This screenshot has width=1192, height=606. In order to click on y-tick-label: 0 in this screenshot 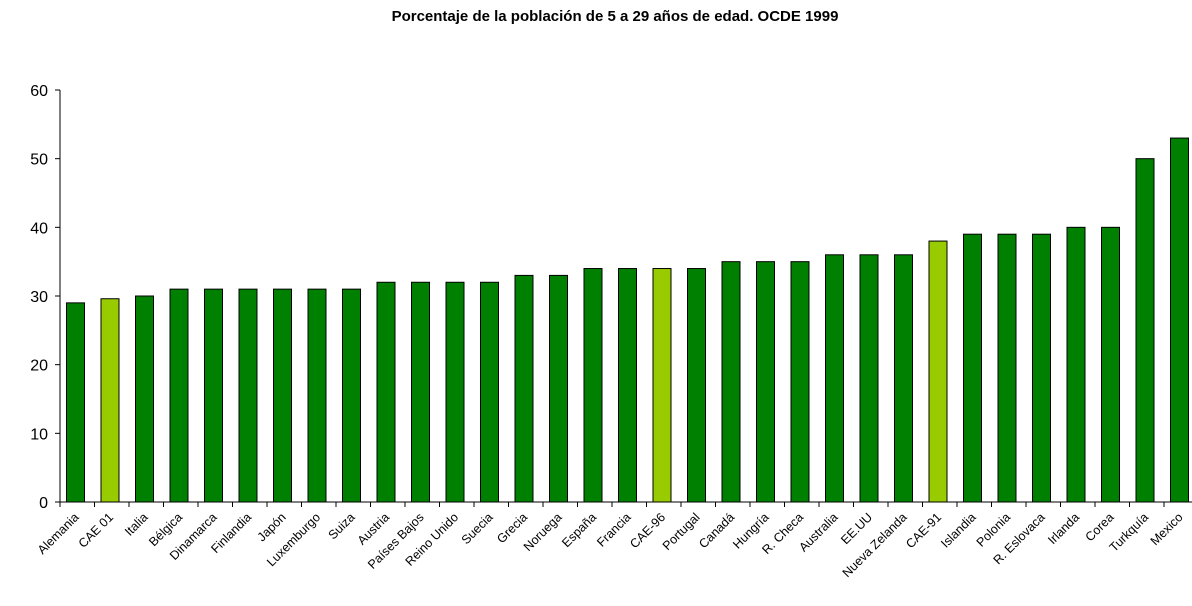, I will do `click(43, 503)`.